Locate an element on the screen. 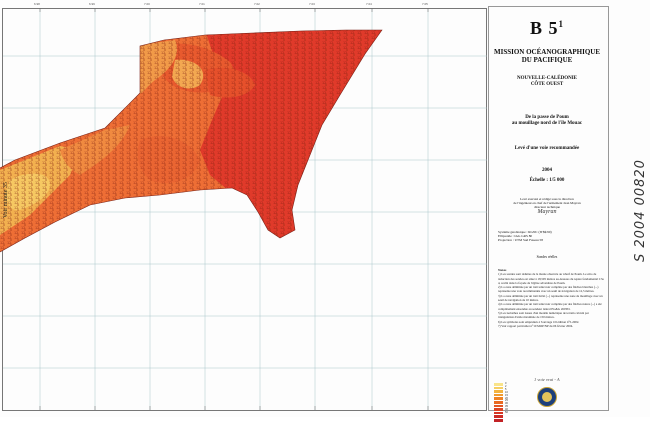 The height and width of the screenshot is (423, 650). chart-title-line1: De la passe de Poum is located at coordinates (547, 117).